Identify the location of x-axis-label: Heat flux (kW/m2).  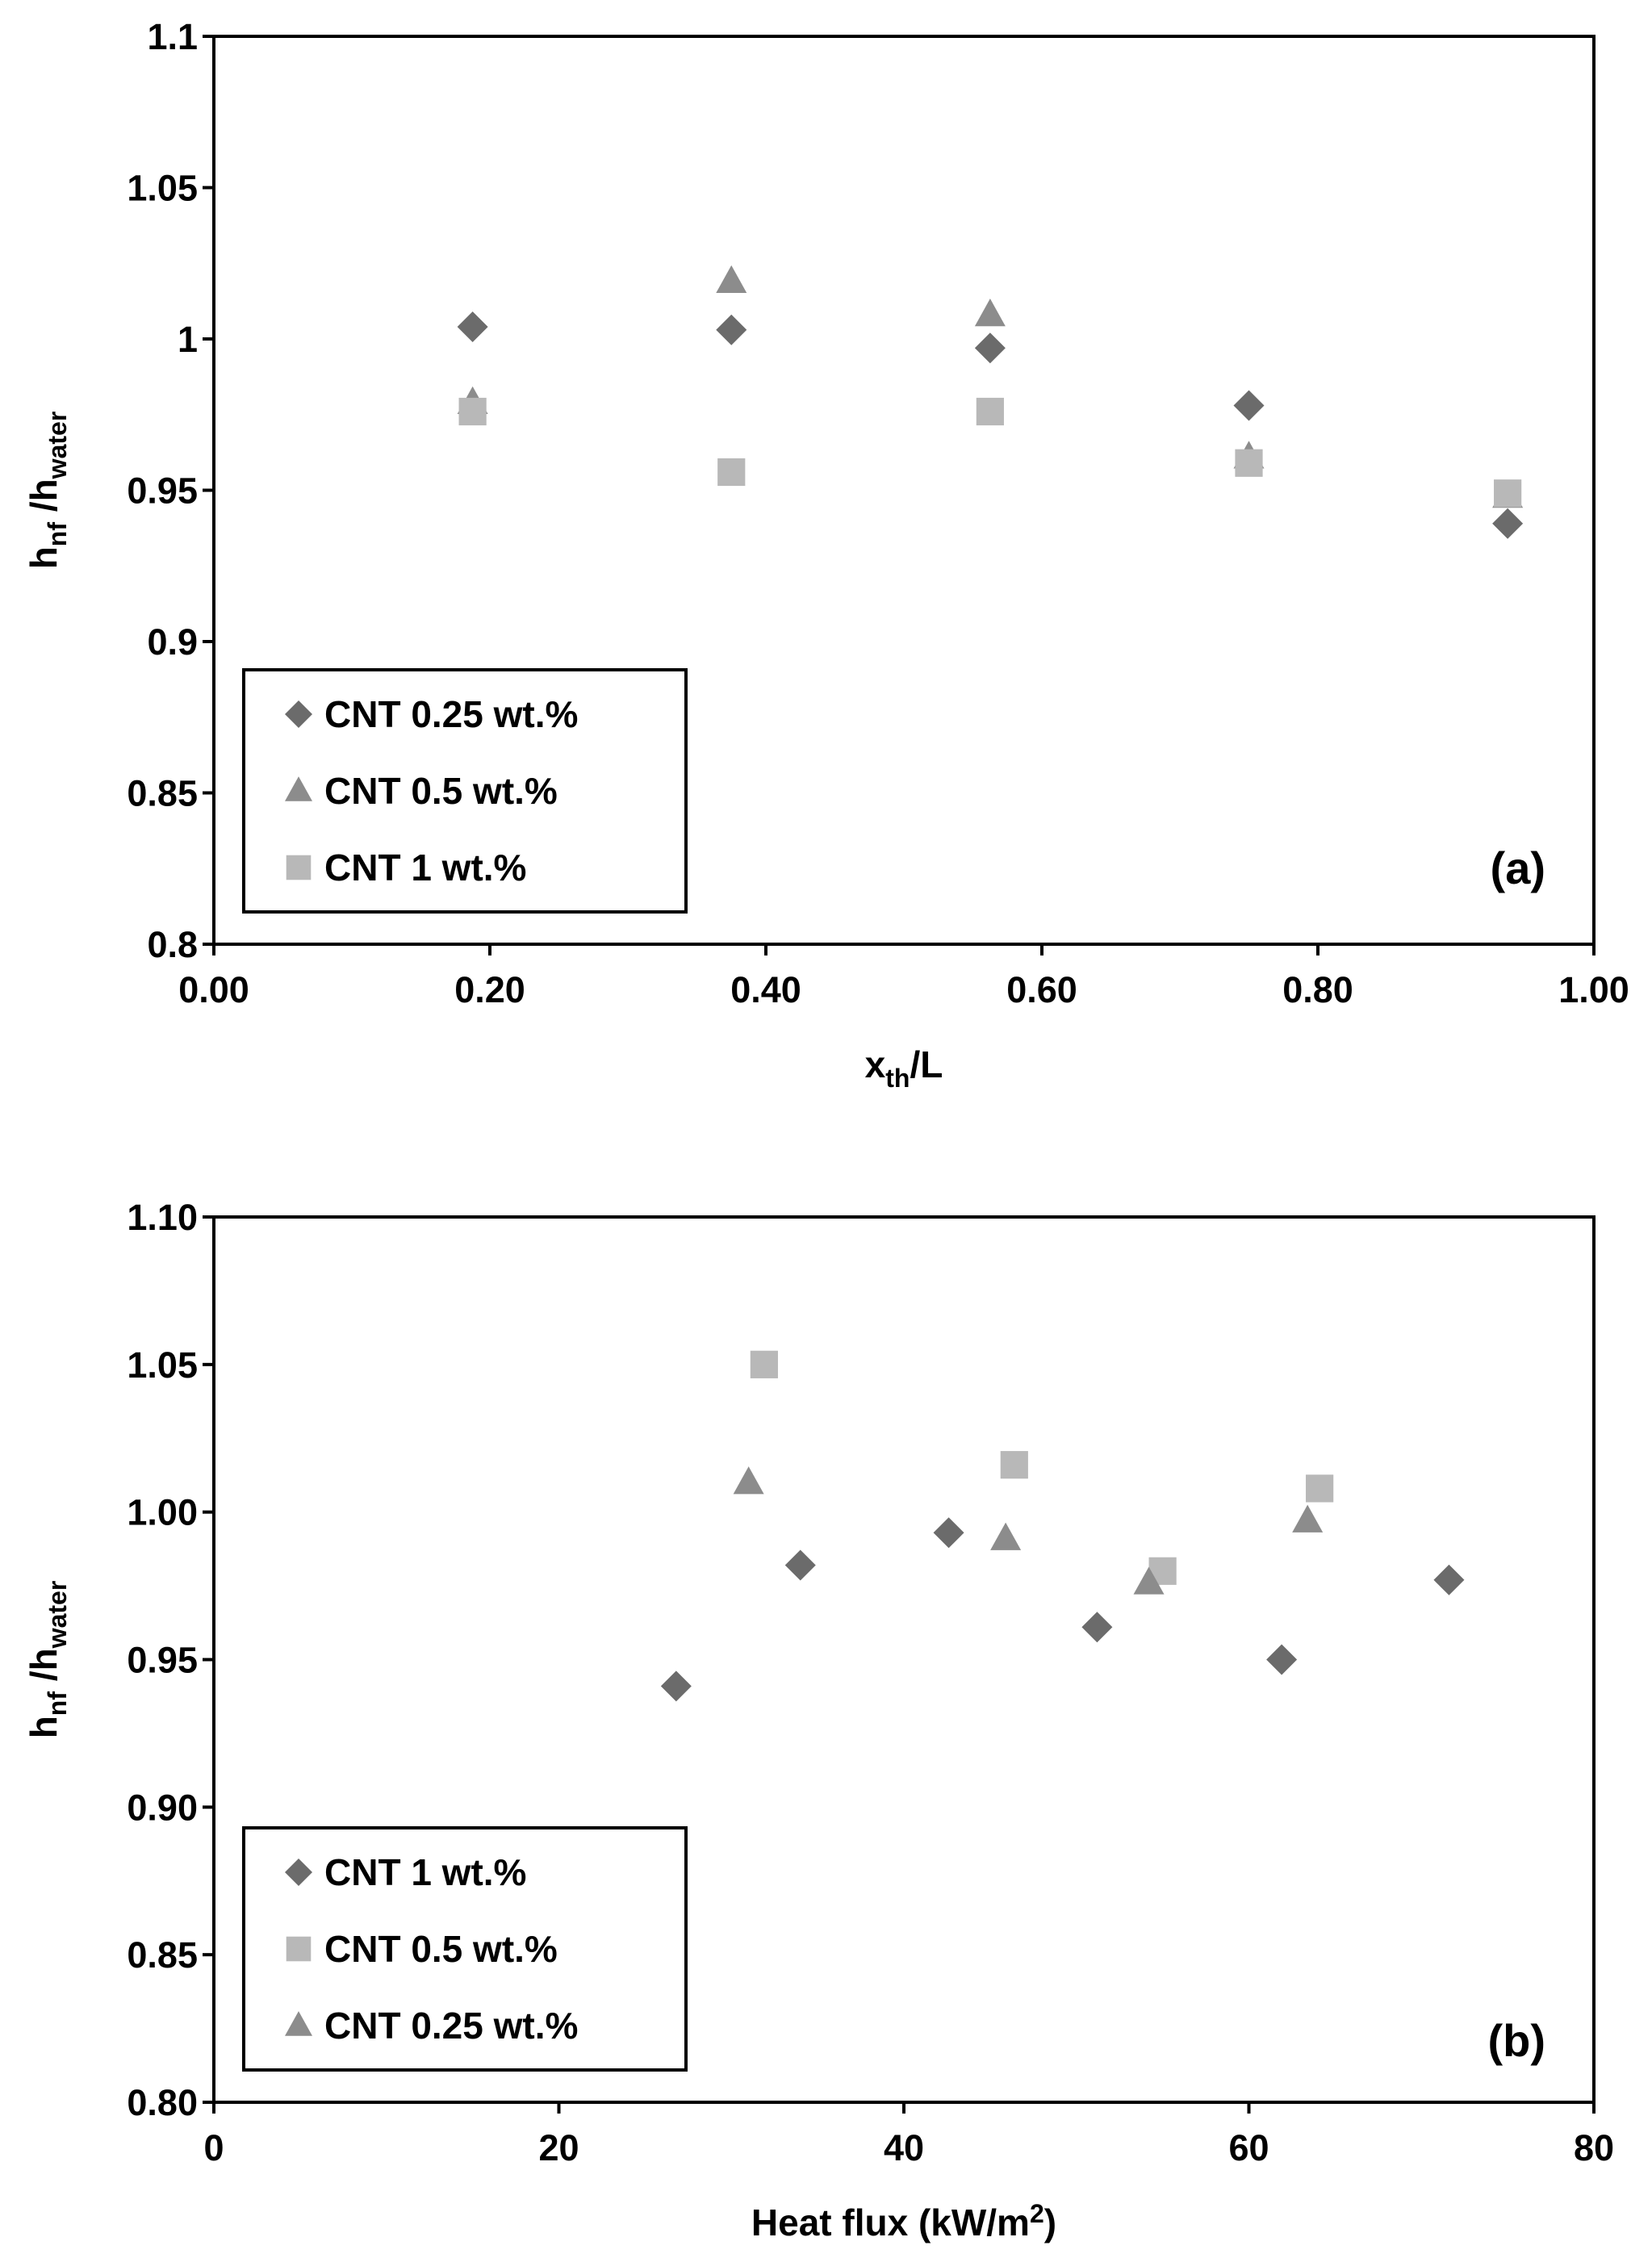
(903, 2221).